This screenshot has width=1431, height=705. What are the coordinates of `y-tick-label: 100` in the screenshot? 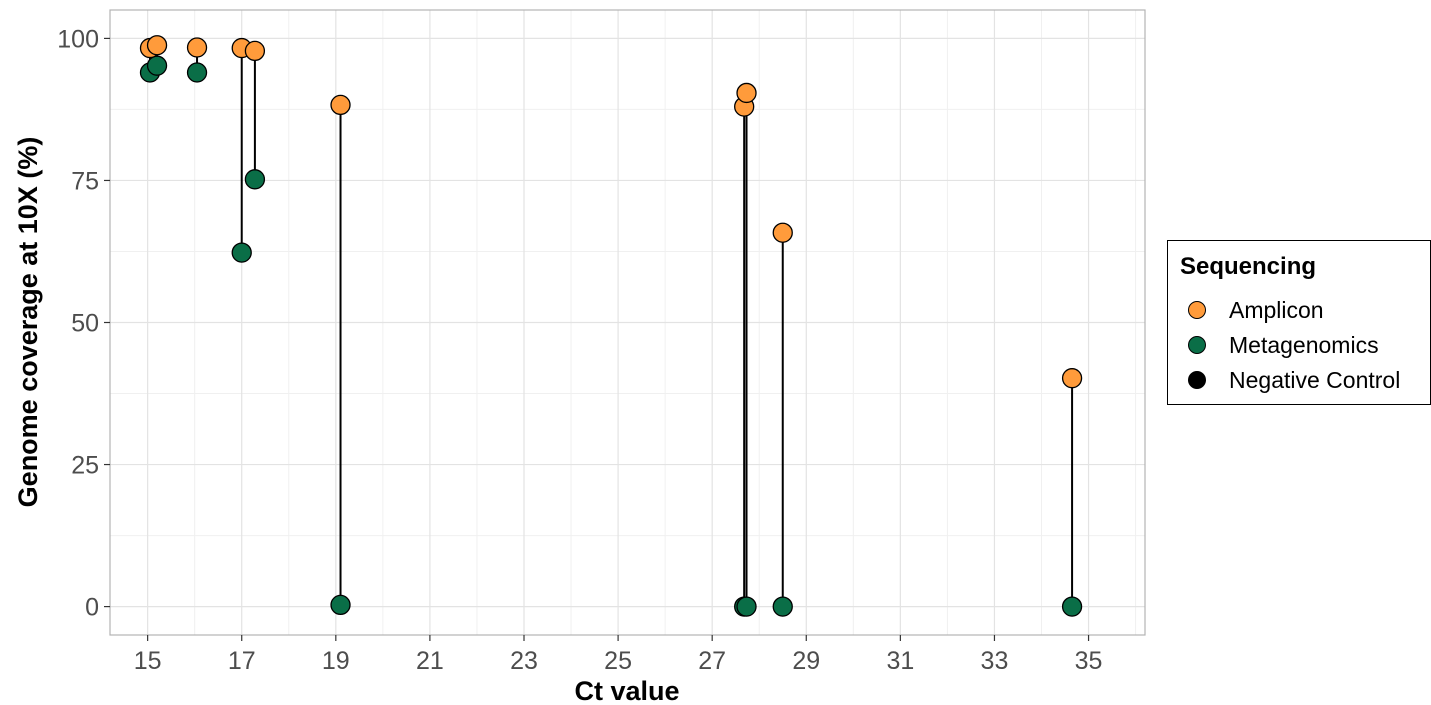 It's located at (78, 39).